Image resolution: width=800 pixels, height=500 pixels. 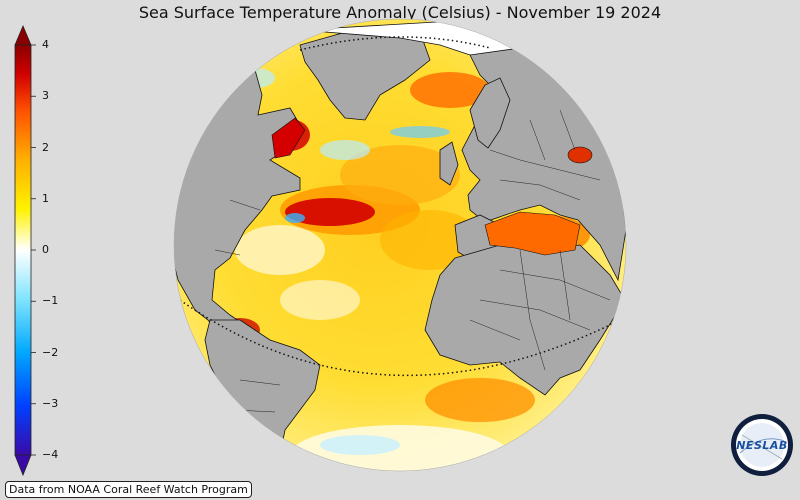 I want to click on colorbar-bottom-arrow, so click(x=23, y=465).